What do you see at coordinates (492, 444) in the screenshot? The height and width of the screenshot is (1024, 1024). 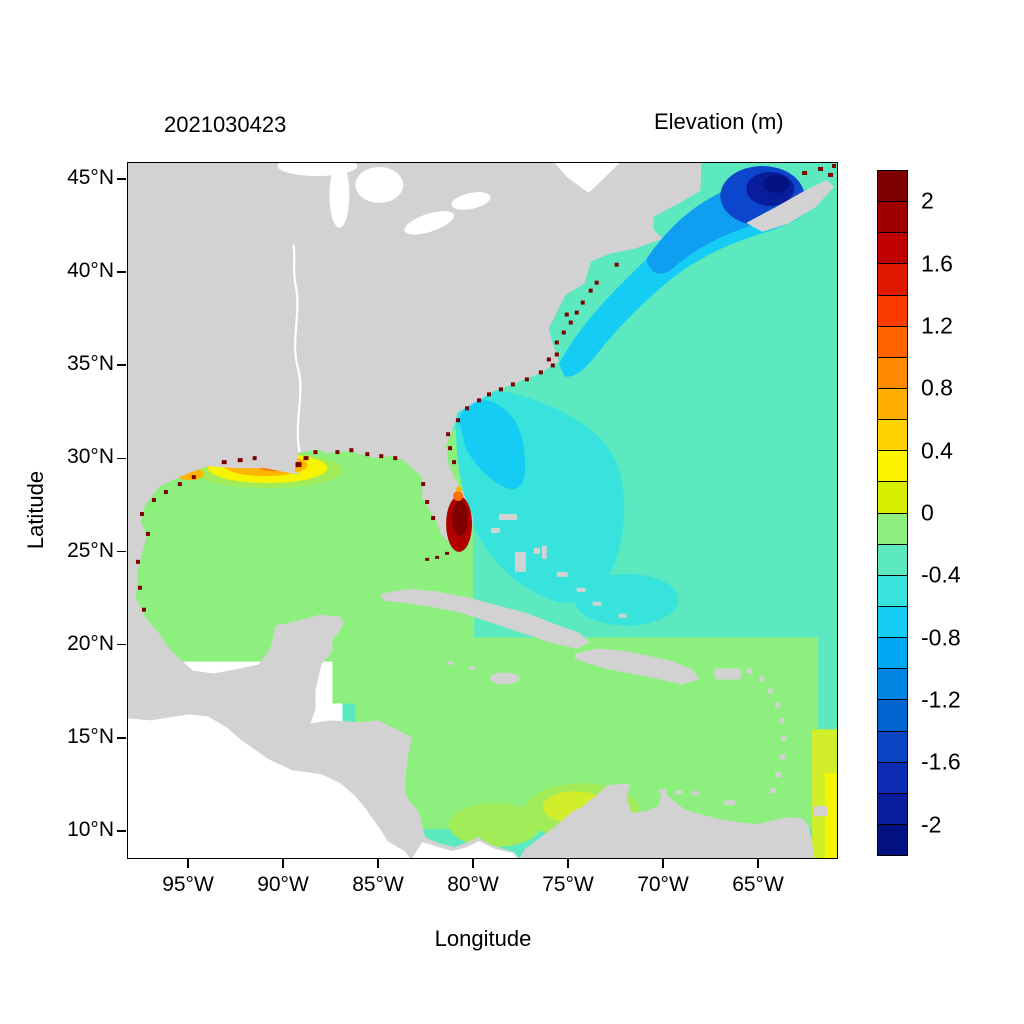 I see `blue-florida-georgia-coast` at bounding box center [492, 444].